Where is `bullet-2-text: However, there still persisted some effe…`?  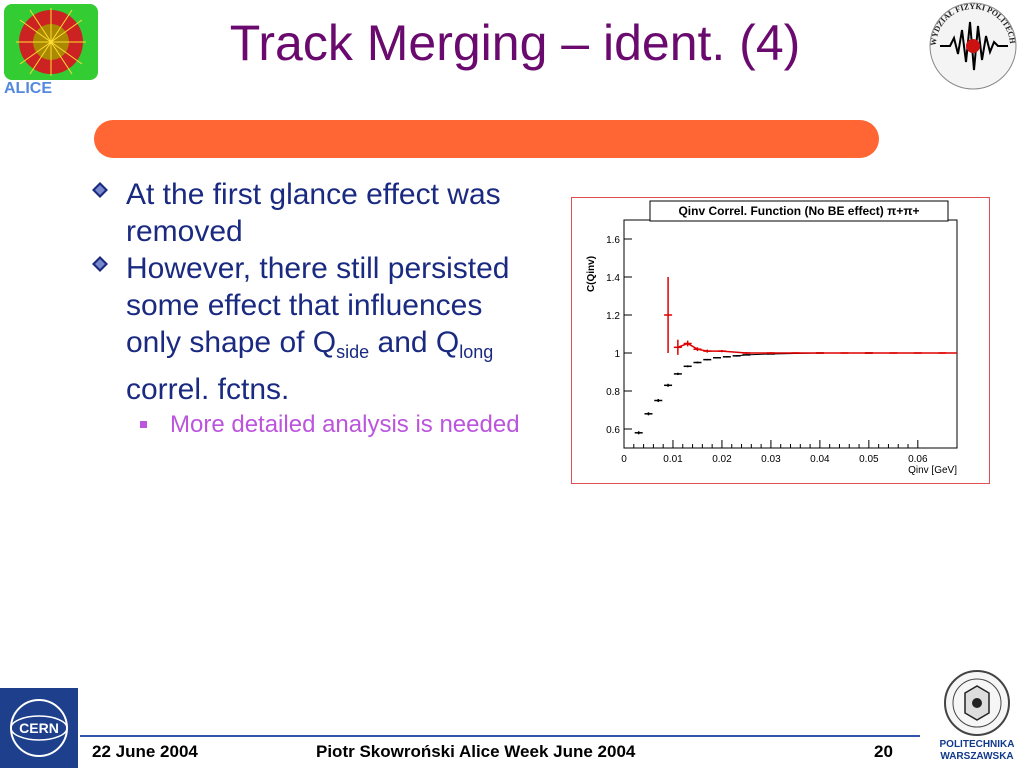 bullet-2-text: However, there still persisted some effe… is located at coordinates (318, 305).